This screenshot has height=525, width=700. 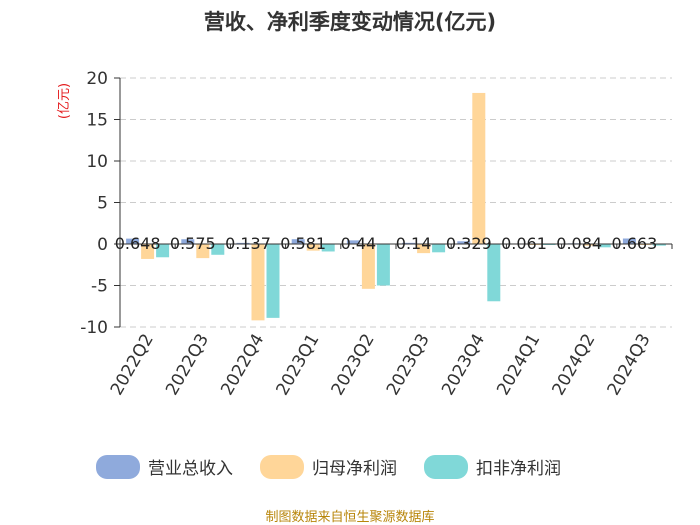 What do you see at coordinates (464, 242) in the screenshot?
I see `bar-1-2023Q4` at bounding box center [464, 242].